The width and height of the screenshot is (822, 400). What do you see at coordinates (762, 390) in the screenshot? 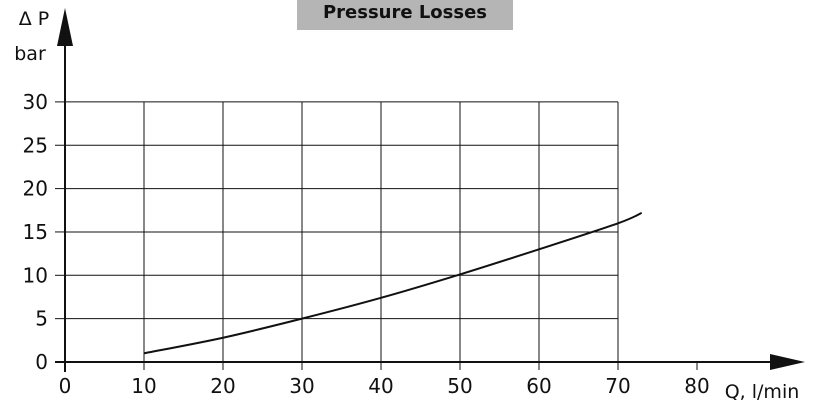
I see `x-axis-title: Q, l/min` at bounding box center [762, 390].